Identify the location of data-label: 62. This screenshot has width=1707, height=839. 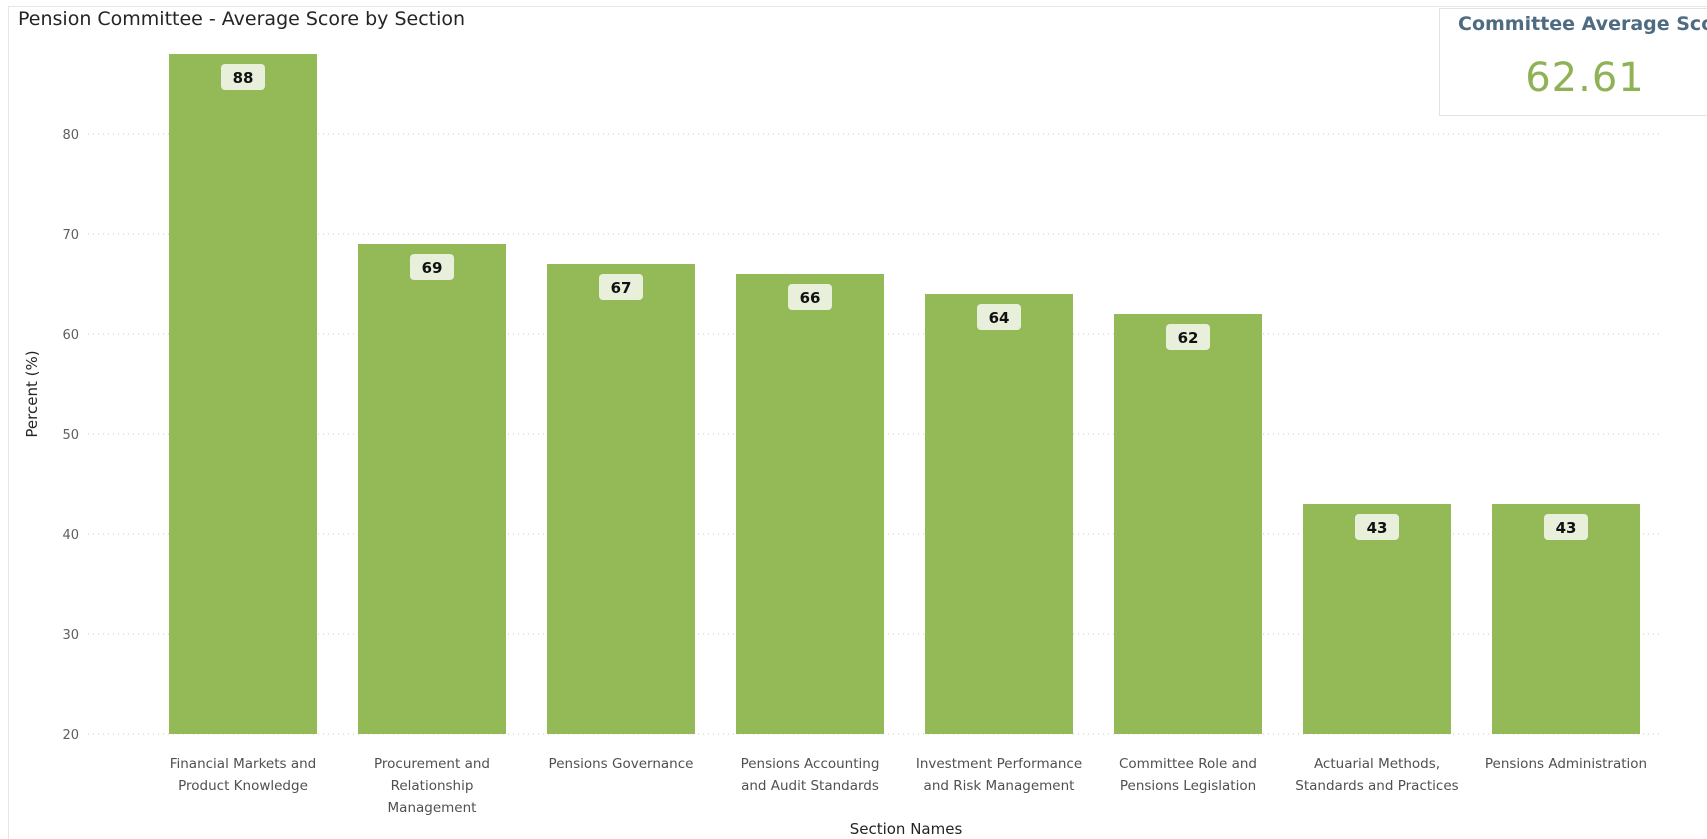
(1188, 338).